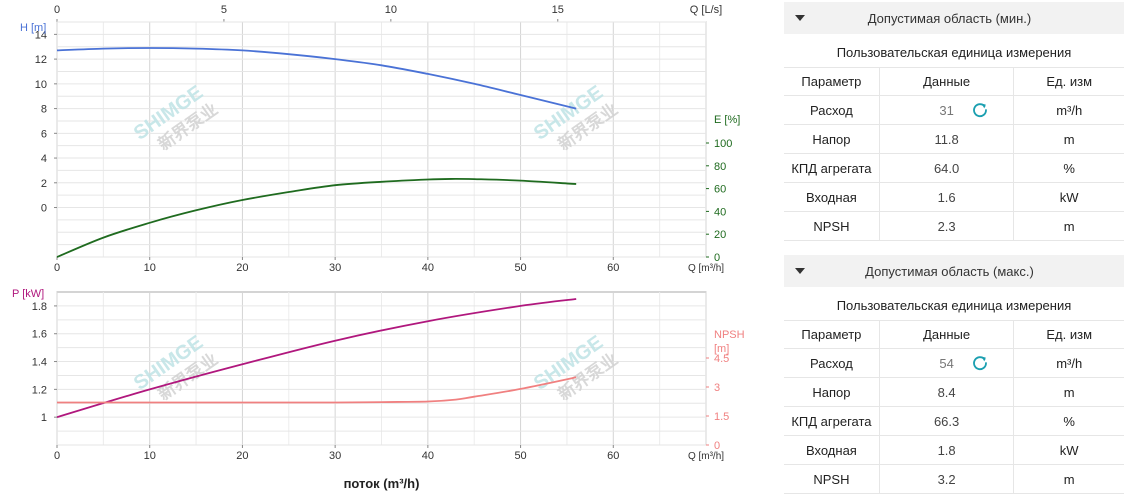 The image size is (1124, 494). Describe the element at coordinates (947, 479) in the screenshot. I see `npsh-value: 3.2` at that location.